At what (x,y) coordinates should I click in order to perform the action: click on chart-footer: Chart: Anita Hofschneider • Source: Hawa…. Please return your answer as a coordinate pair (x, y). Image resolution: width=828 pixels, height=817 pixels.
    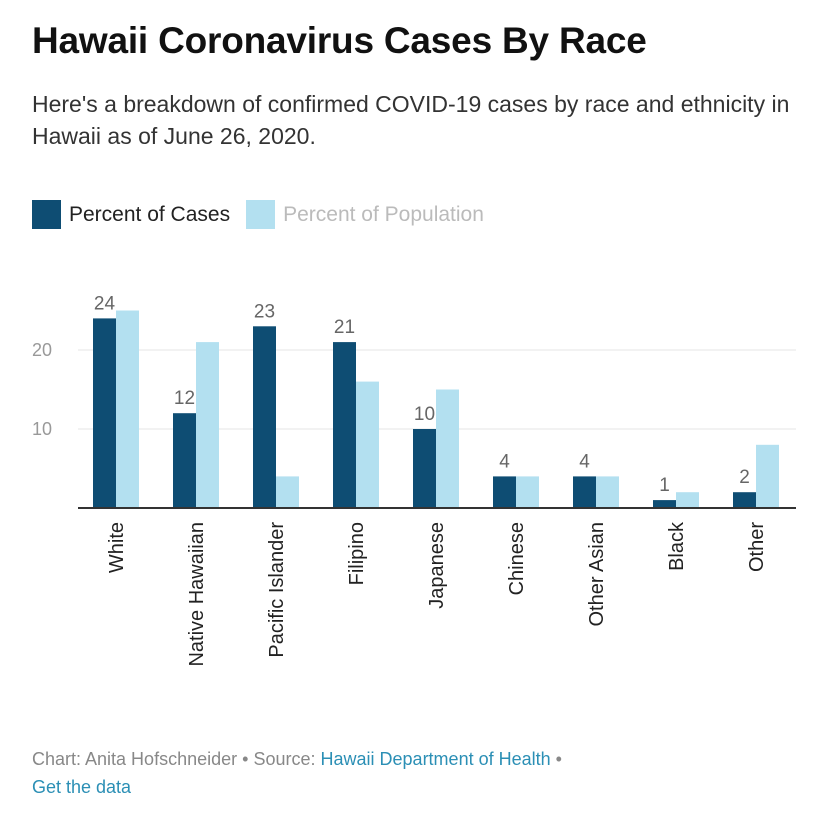
    Looking at the image, I should click on (412, 773).